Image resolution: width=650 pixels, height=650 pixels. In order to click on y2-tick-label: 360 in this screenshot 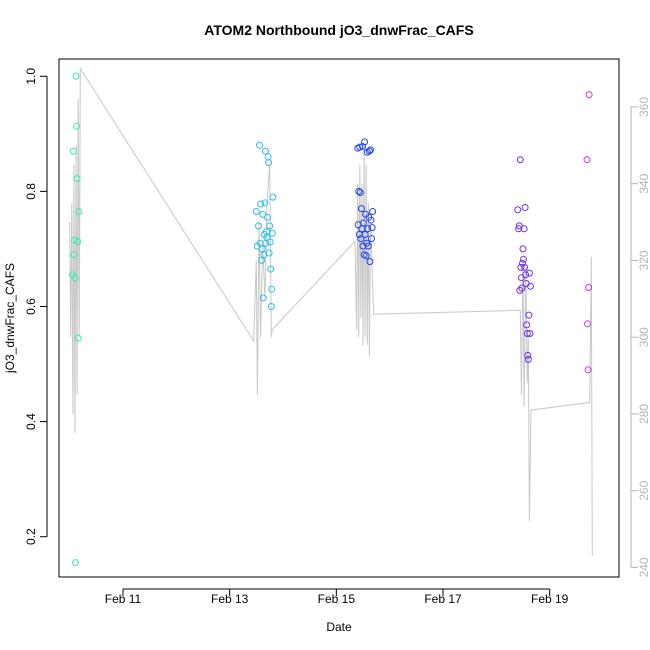, I will do `click(643, 107)`.